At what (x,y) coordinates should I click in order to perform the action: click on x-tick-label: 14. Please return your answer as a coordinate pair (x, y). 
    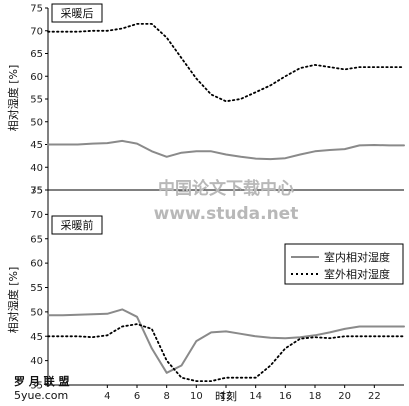
    Looking at the image, I should click on (255, 396).